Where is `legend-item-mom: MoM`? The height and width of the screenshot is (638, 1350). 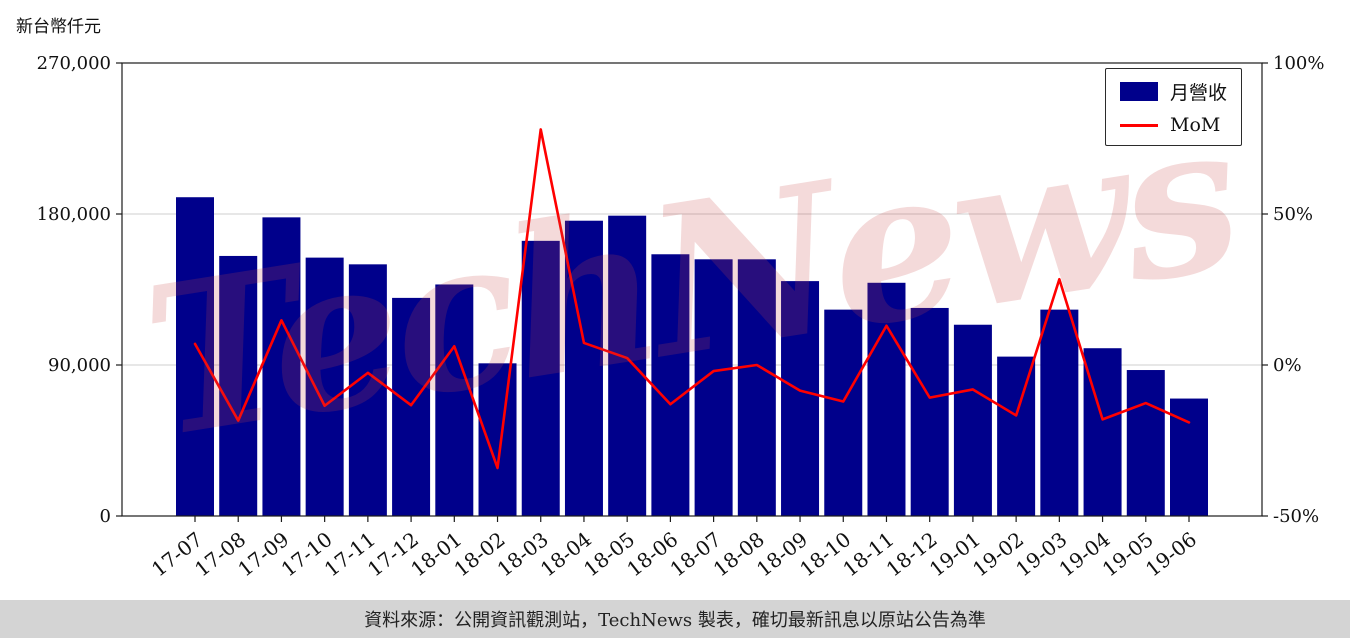
legend-item-mom: MoM is located at coordinates (1173, 125).